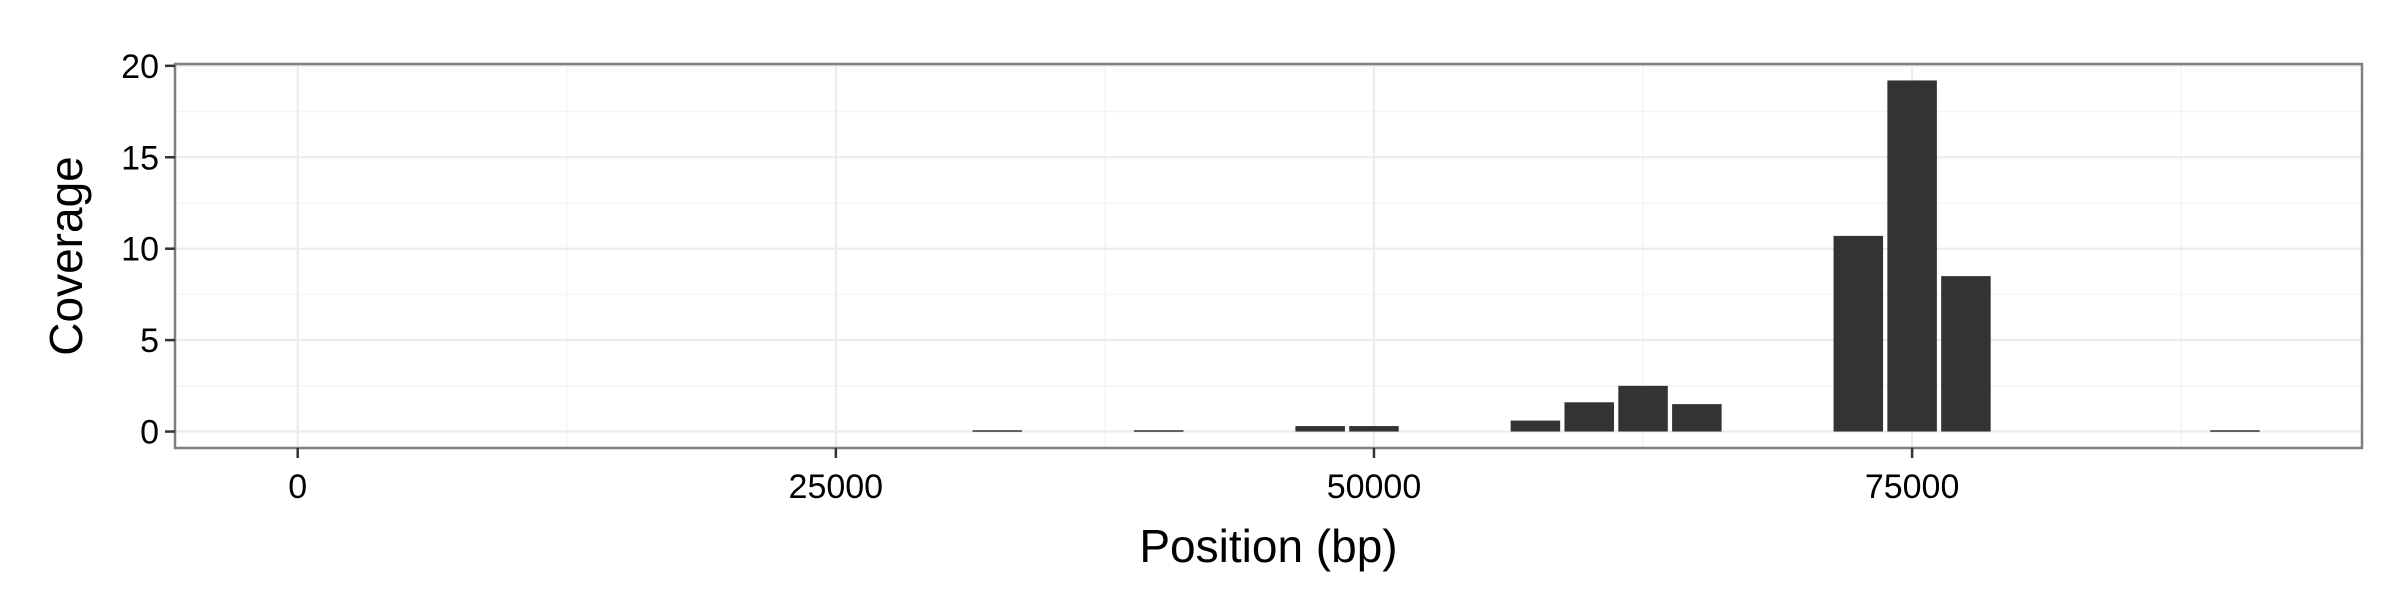 This screenshot has height=600, width=2400. I want to click on x-axis-tick-labels: 0 25000 50000 75000, so click(1123, 487).